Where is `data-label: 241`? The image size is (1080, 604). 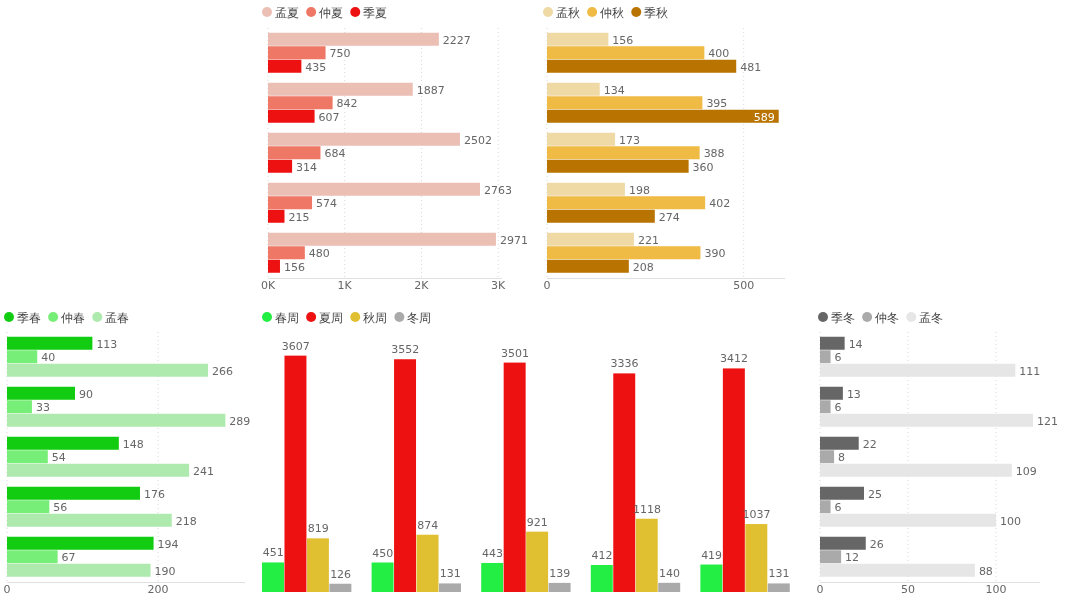
data-label: 241 is located at coordinates (204, 471).